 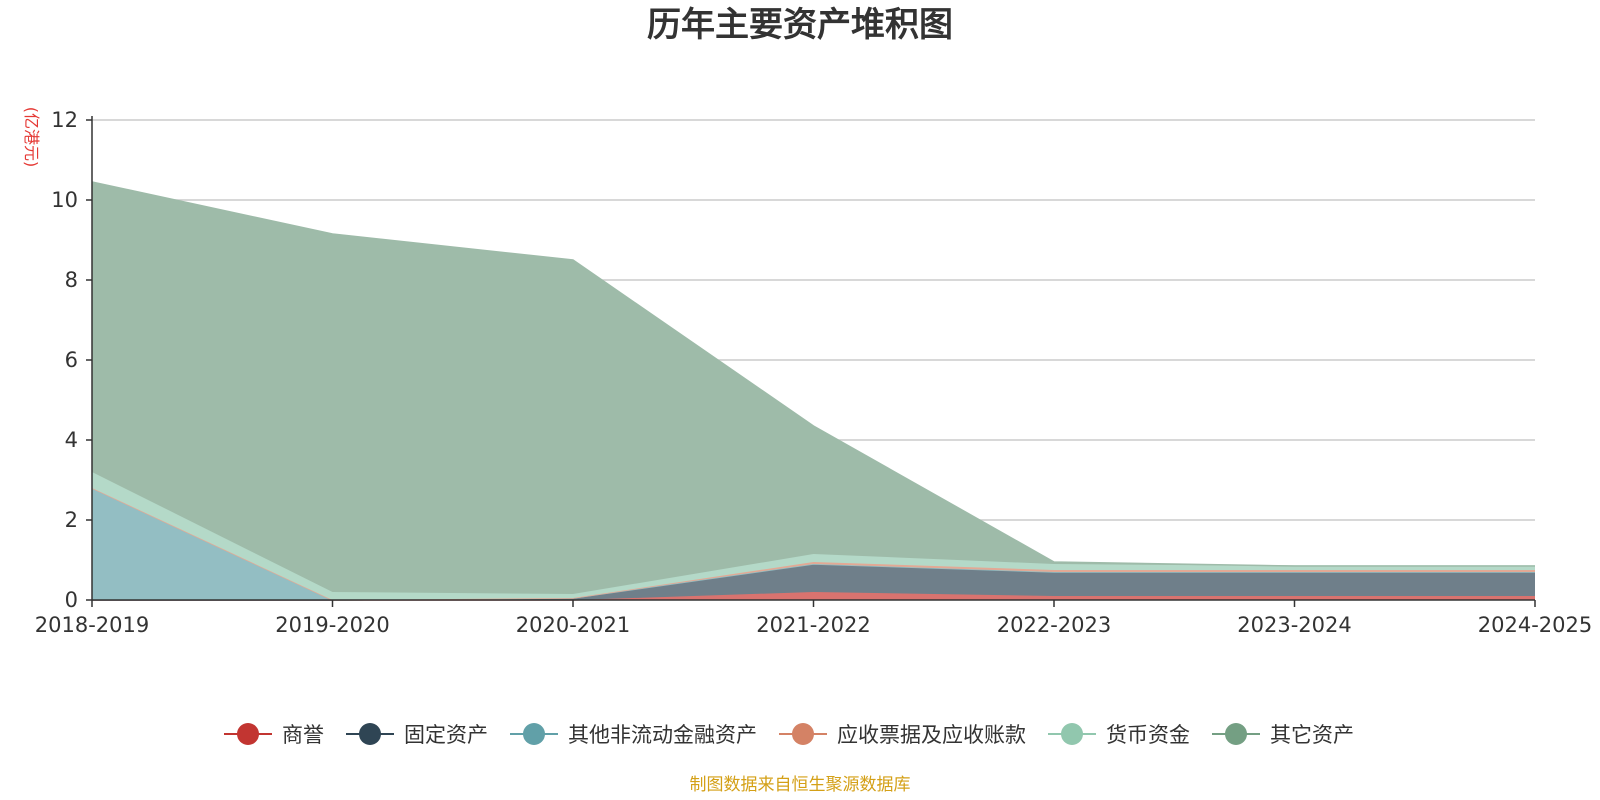 I want to click on legend-item-固定资产: 固定资产, so click(x=417, y=735).